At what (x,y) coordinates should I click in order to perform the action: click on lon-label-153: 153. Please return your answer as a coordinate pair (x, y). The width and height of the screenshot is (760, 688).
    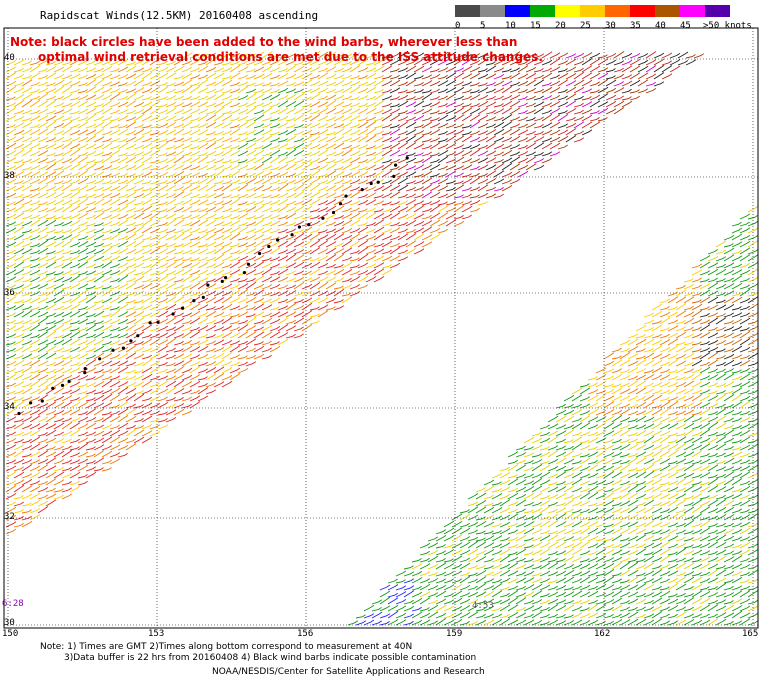
    Looking at the image, I should click on (156, 634).